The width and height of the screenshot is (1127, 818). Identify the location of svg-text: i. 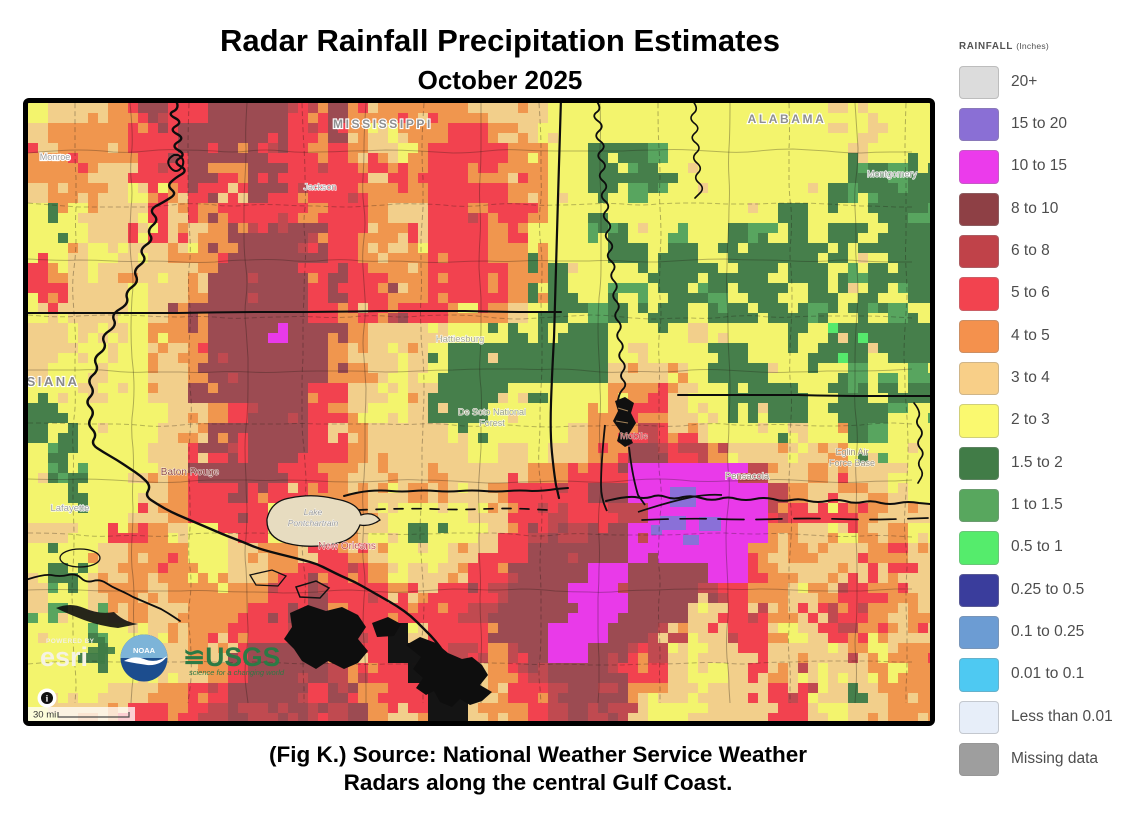
(47, 700).